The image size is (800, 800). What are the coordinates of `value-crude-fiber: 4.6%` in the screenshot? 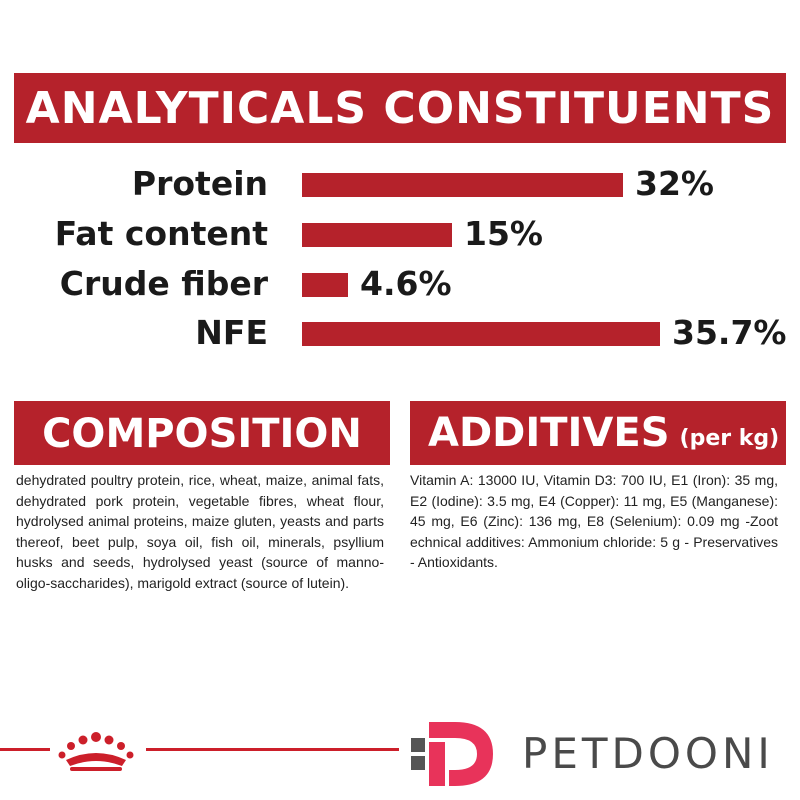 It's located at (406, 283).